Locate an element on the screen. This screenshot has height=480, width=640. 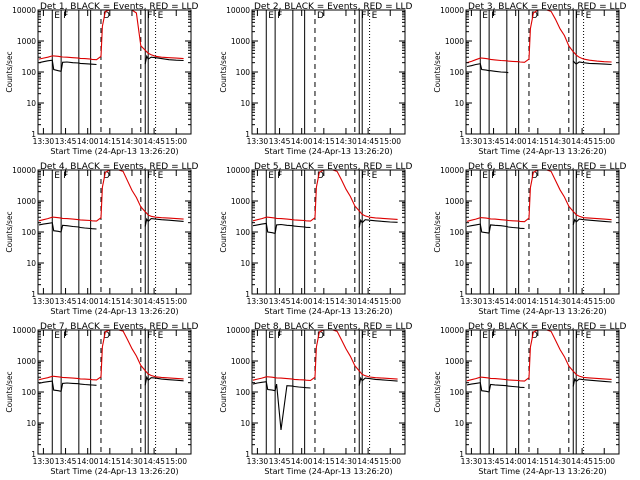
panel-title: Det 1, BLACK = Events, RED = LLD is located at coordinates (119, 7).